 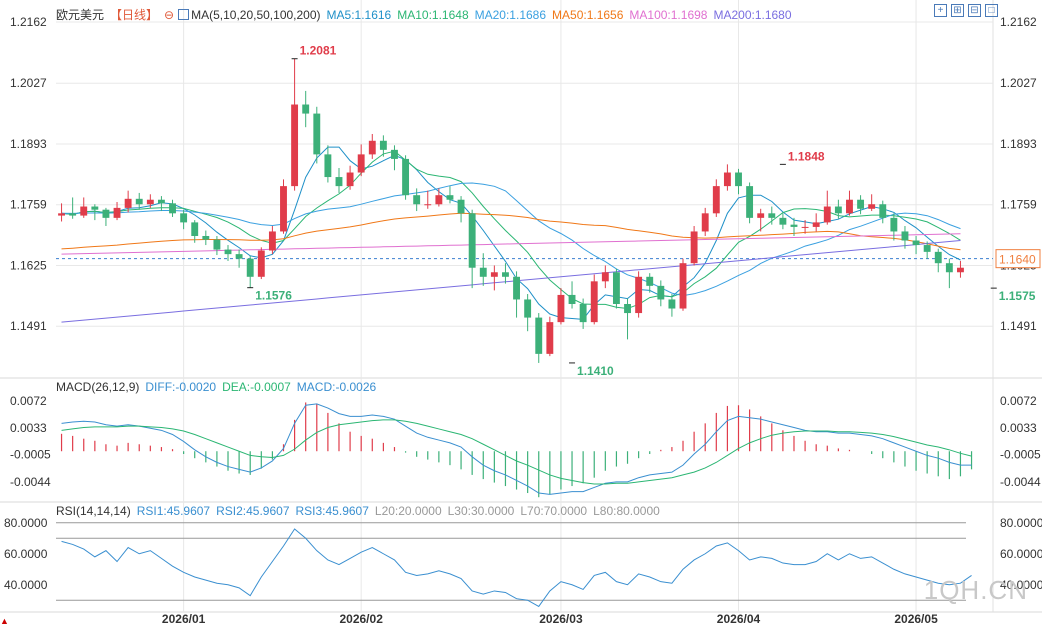 What do you see at coordinates (332, 511) in the screenshot?
I see `rsi-legend-2: RSI3:45.9607` at bounding box center [332, 511].